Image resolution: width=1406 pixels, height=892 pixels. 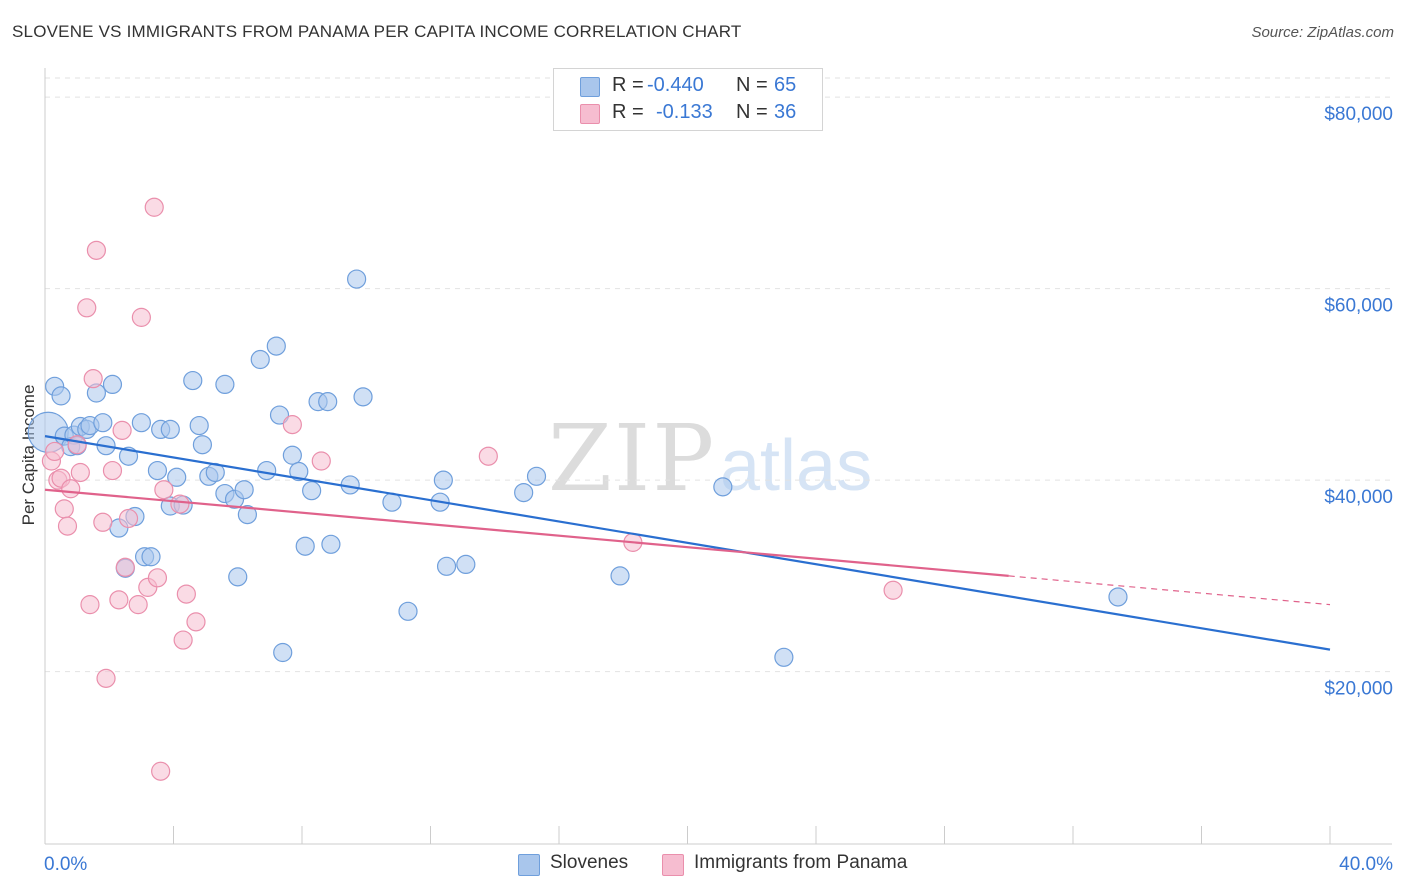 I want to click on legend-r-value: -0.440, so click(x=675, y=85).